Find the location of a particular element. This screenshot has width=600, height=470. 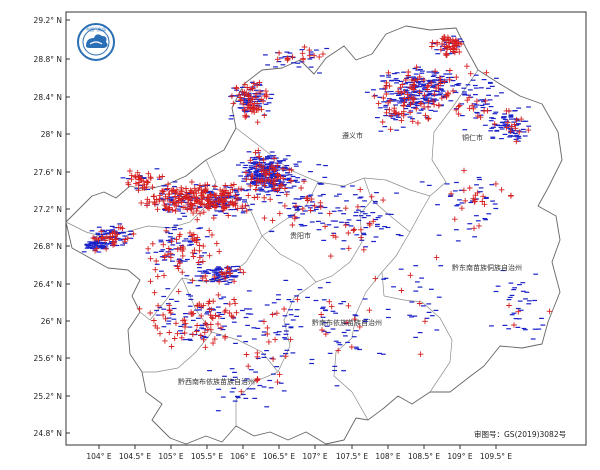

lon-tick-label: 106.5° E is located at coordinates (279, 456).